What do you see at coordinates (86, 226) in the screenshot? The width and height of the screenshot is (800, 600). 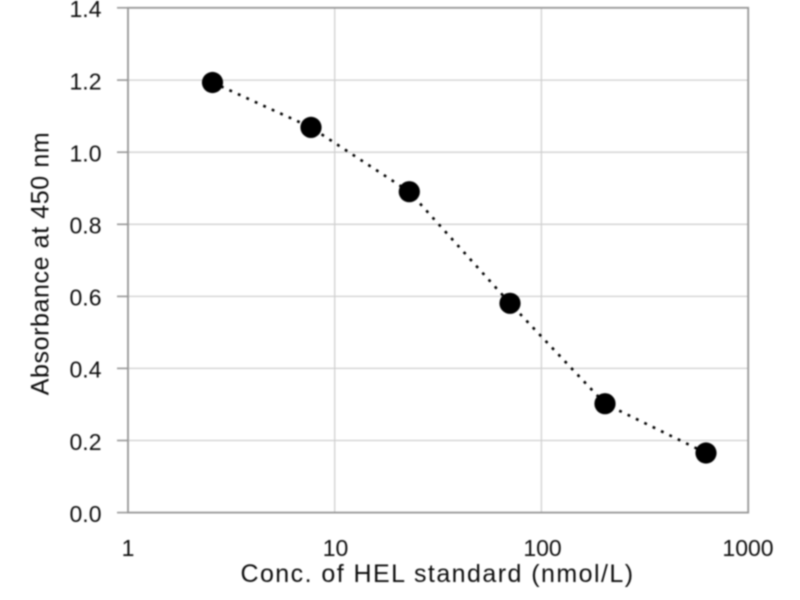 I see `svg-text: 0.8` at bounding box center [86, 226].